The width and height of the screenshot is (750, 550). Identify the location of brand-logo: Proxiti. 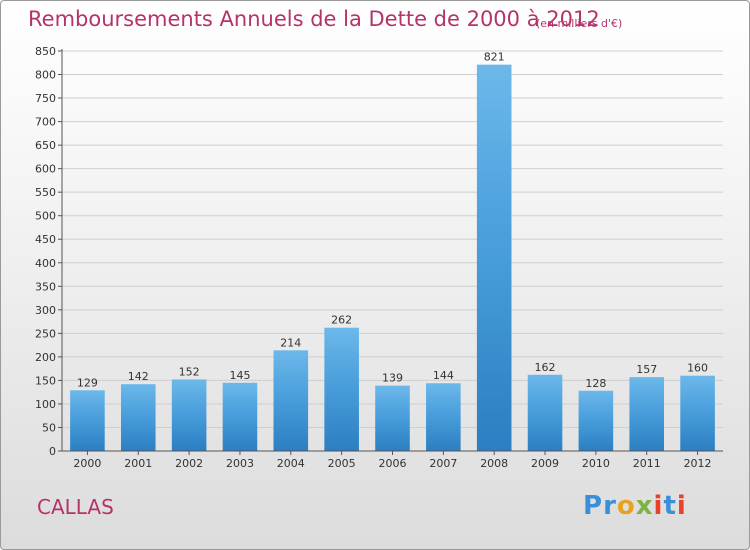
(635, 506).